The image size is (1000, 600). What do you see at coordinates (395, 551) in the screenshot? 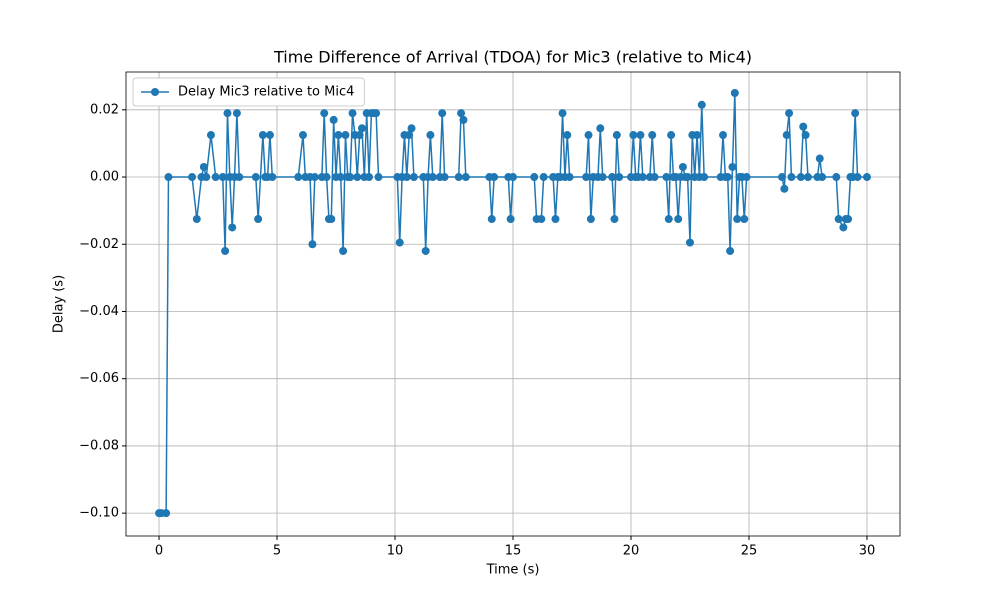
I see `x-tick-label: 10` at bounding box center [395, 551].